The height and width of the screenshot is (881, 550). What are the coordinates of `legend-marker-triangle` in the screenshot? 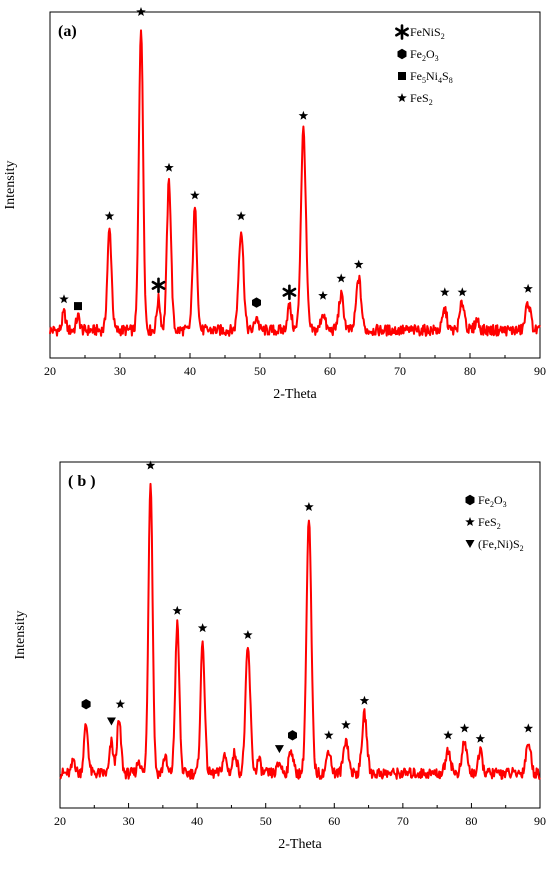 It's located at (470, 544).